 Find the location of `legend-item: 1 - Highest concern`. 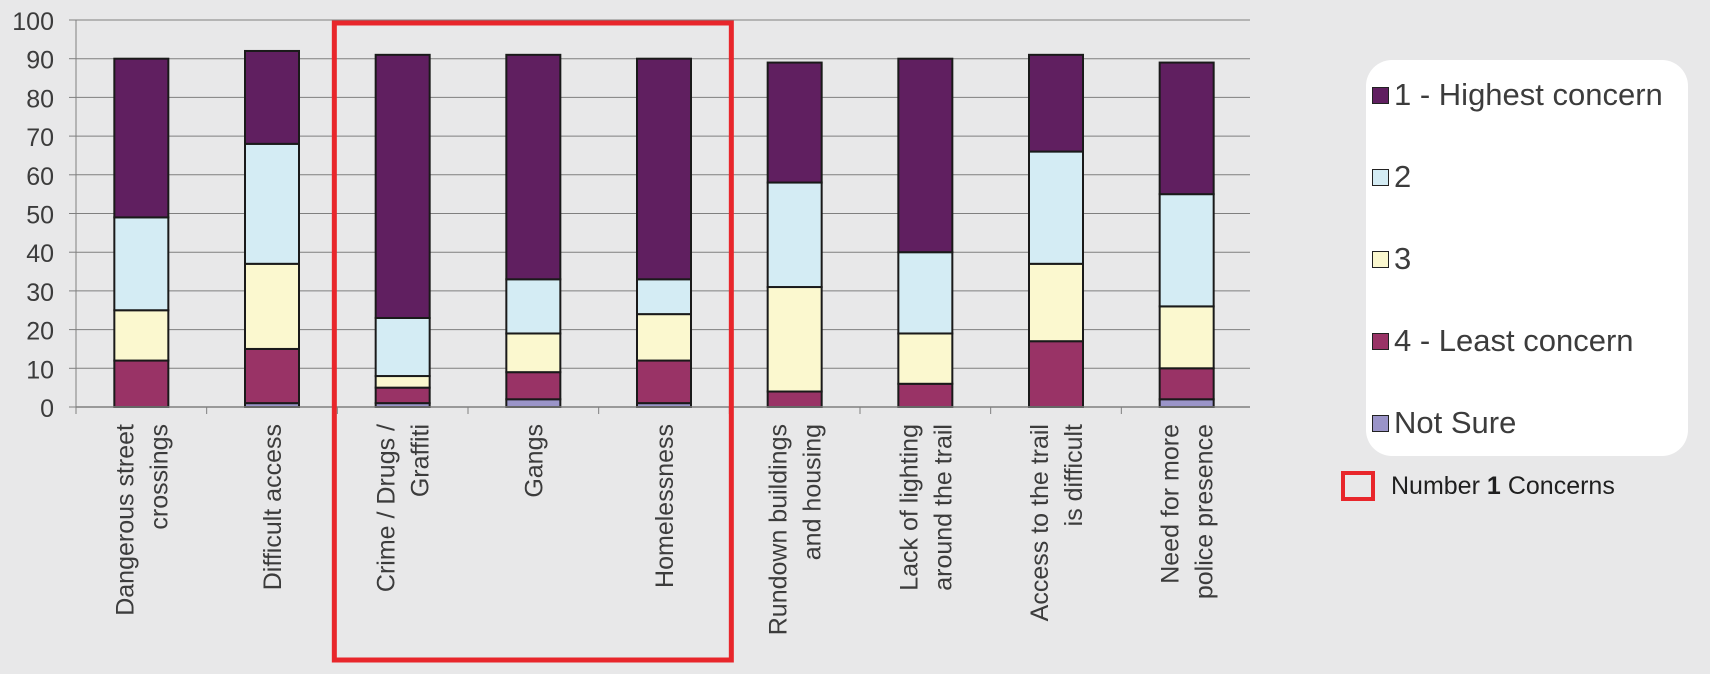

legend-item: 1 - Highest concern is located at coordinates (1517, 95).